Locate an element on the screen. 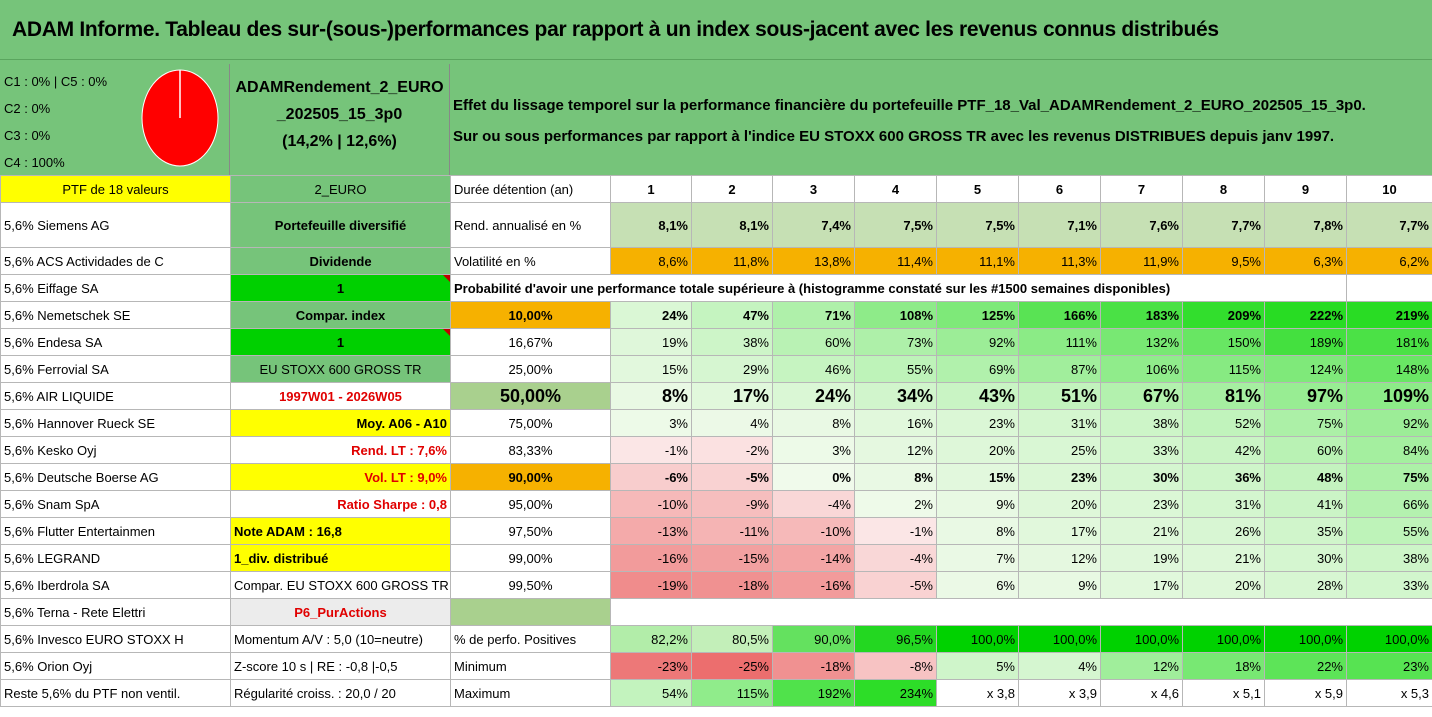  rend-value: 7,1% is located at coordinates (1059, 225).